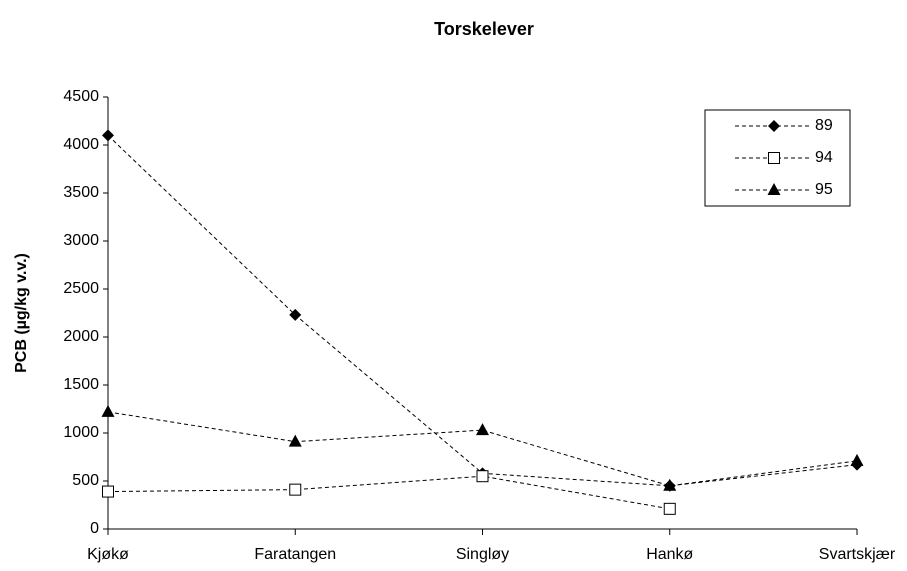  I want to click on y-tick-label: 1500, so click(81, 384).